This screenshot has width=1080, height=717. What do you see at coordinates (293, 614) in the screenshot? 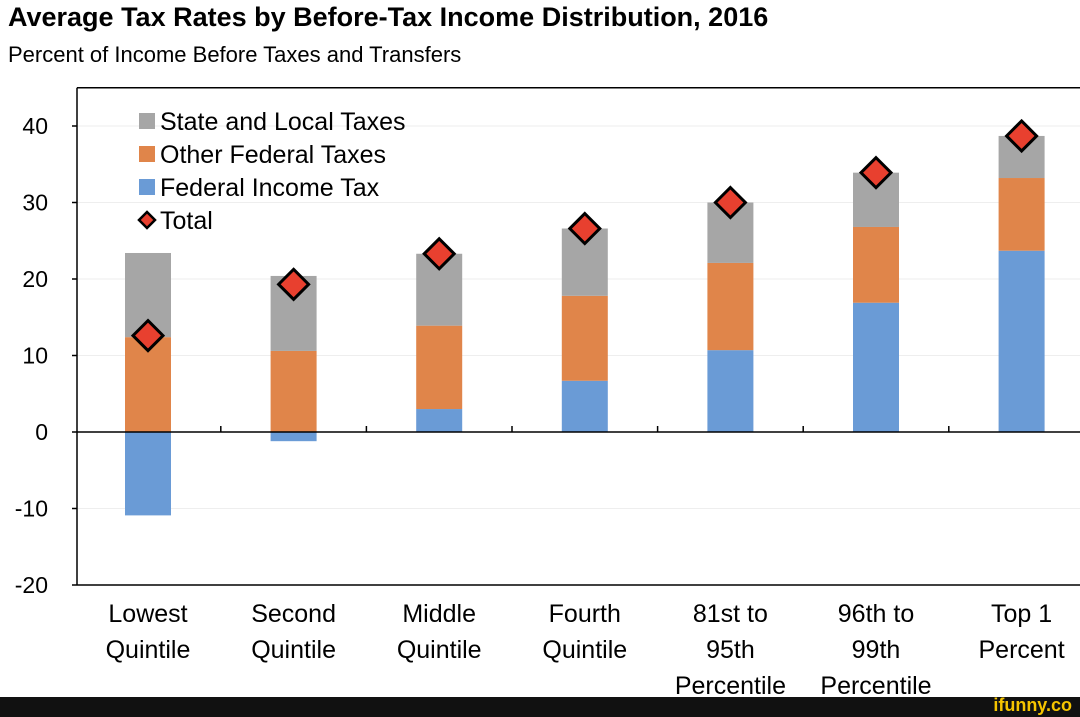
I see `x-tick-label: Second` at bounding box center [293, 614].